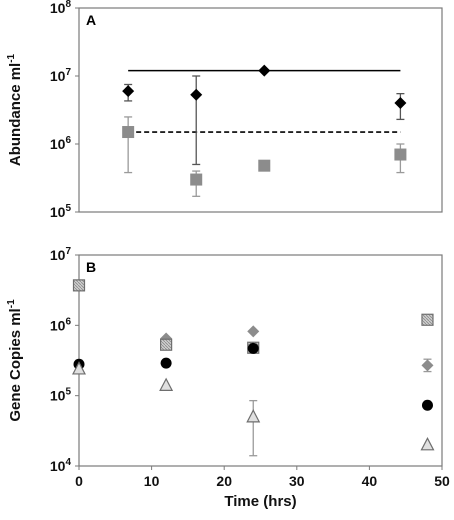 The image size is (454, 520). What do you see at coordinates (61, 8) in the screenshot?
I see `y-tick-label: 108` at bounding box center [61, 8].